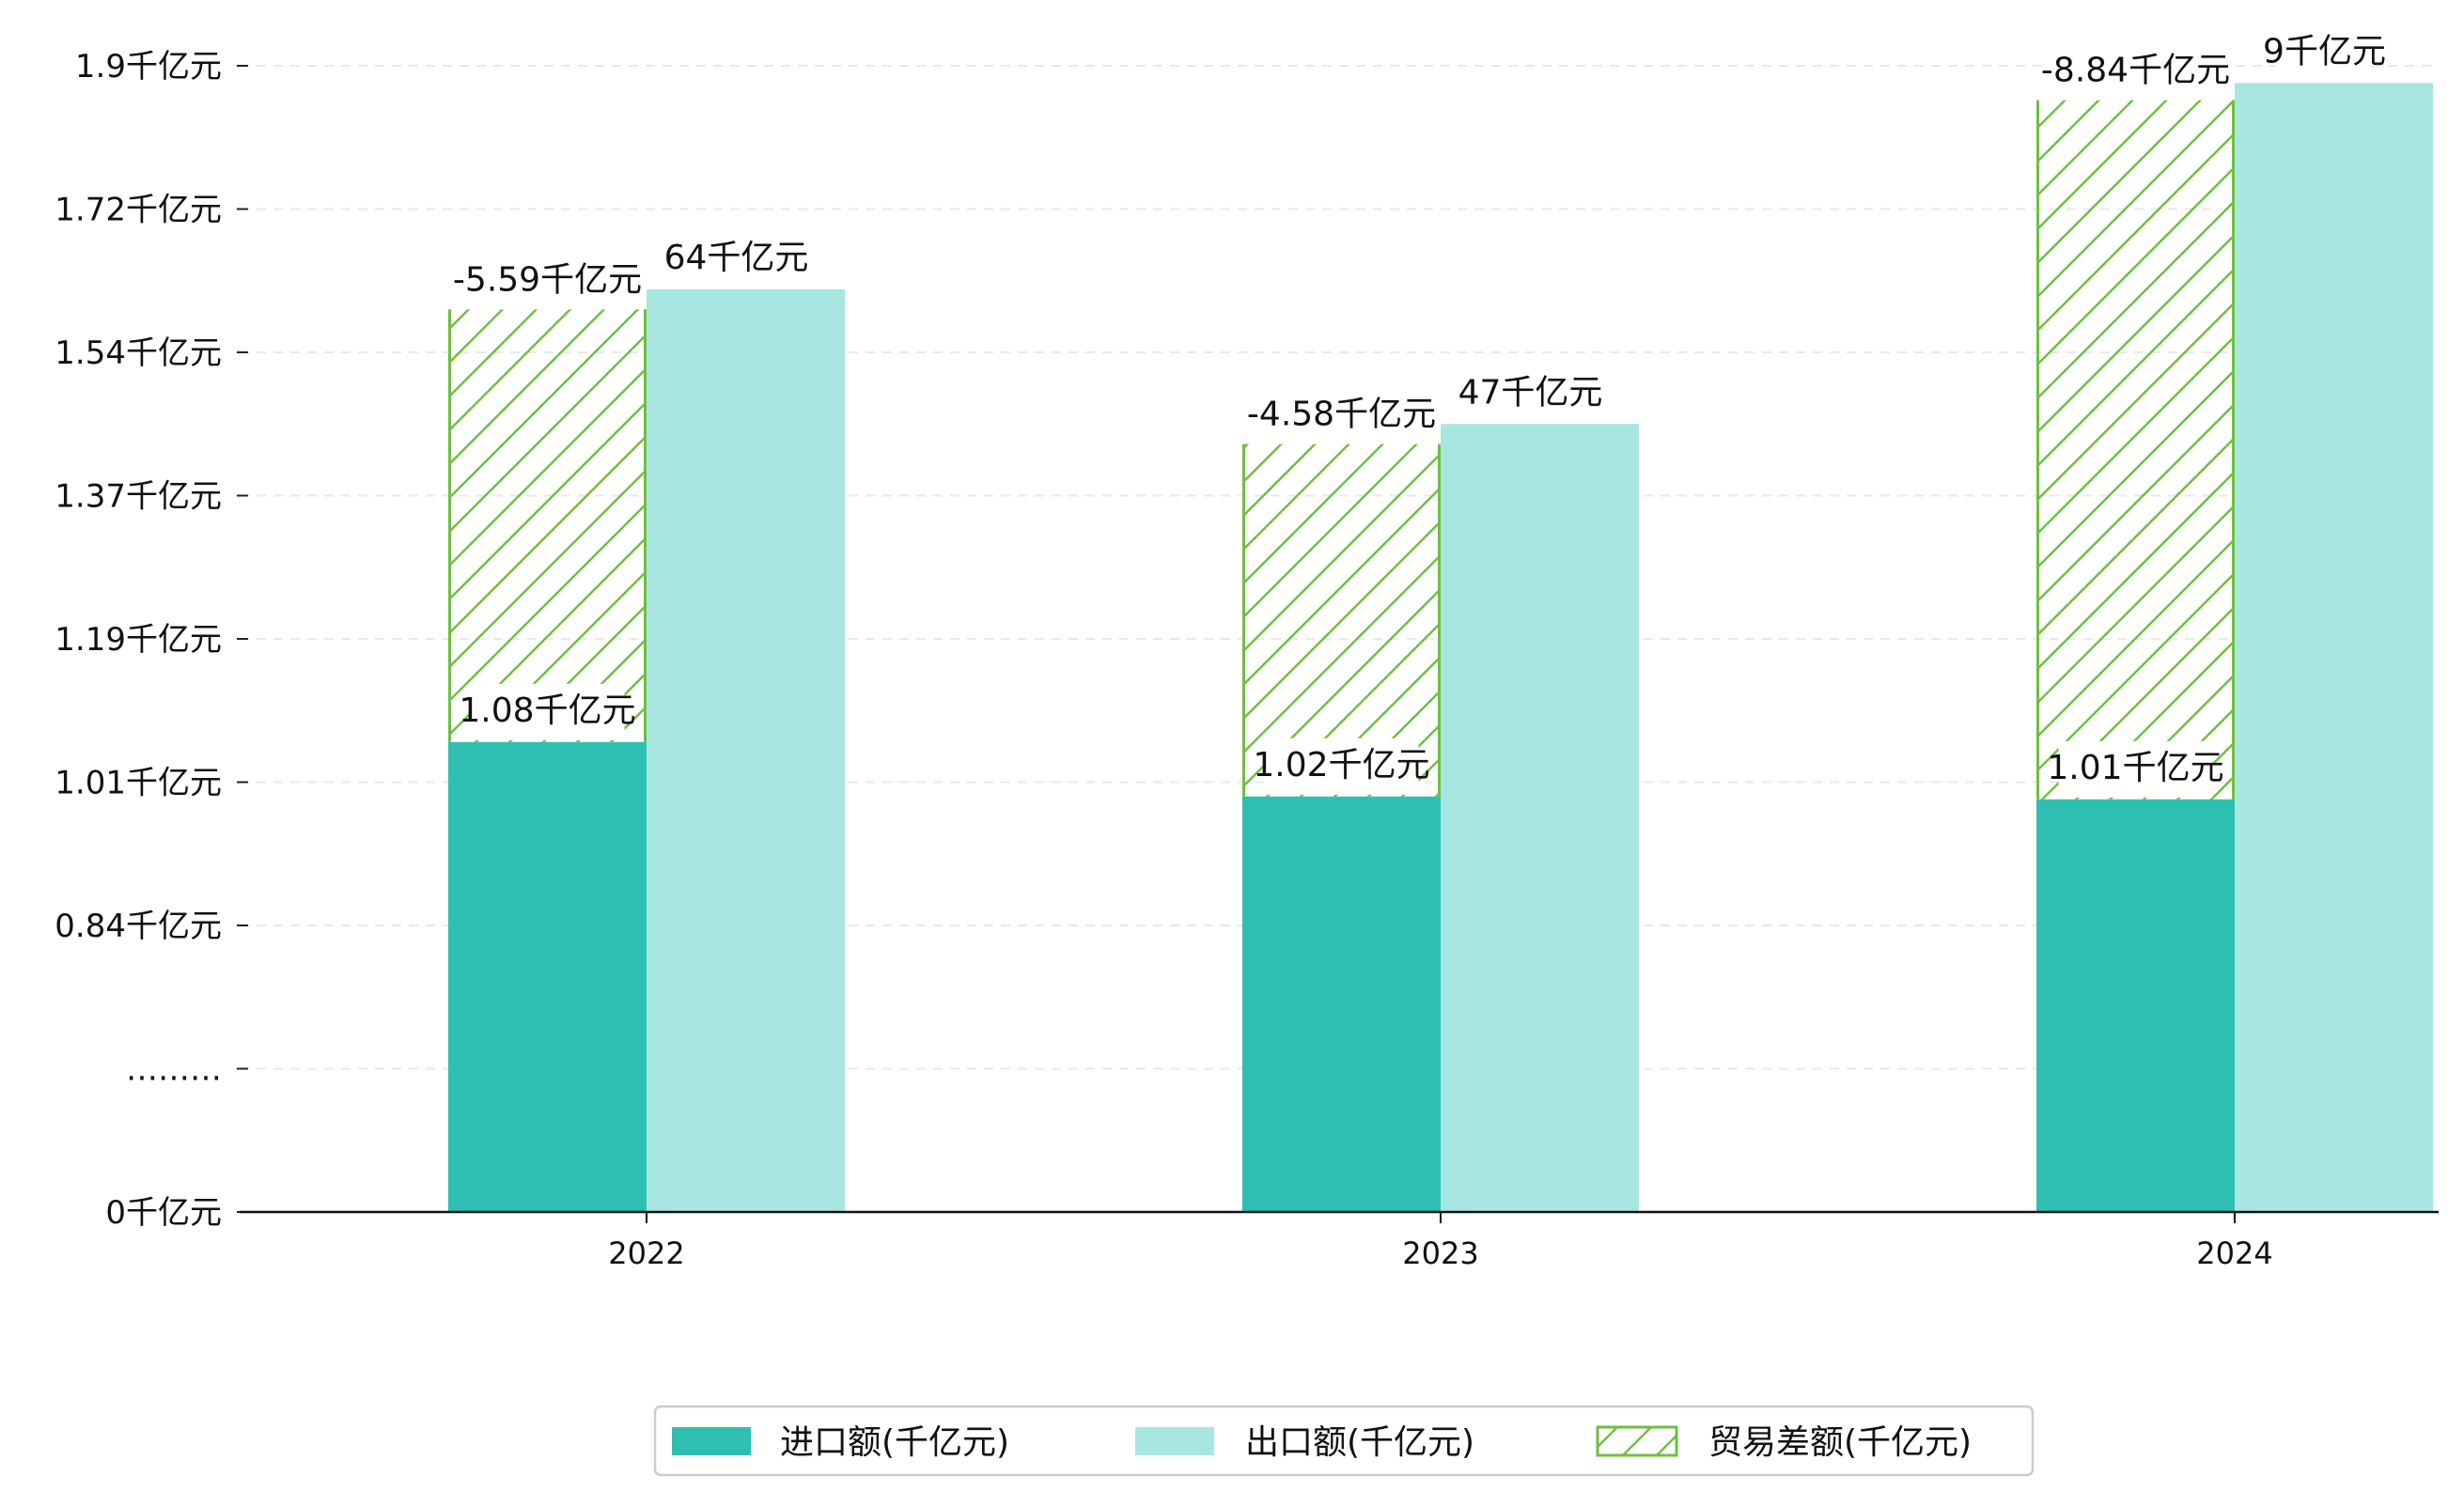 This screenshot has width=2464, height=1507. I want to click on trade-balance-data-label: -8.84千亿元, so click(2135, 71).